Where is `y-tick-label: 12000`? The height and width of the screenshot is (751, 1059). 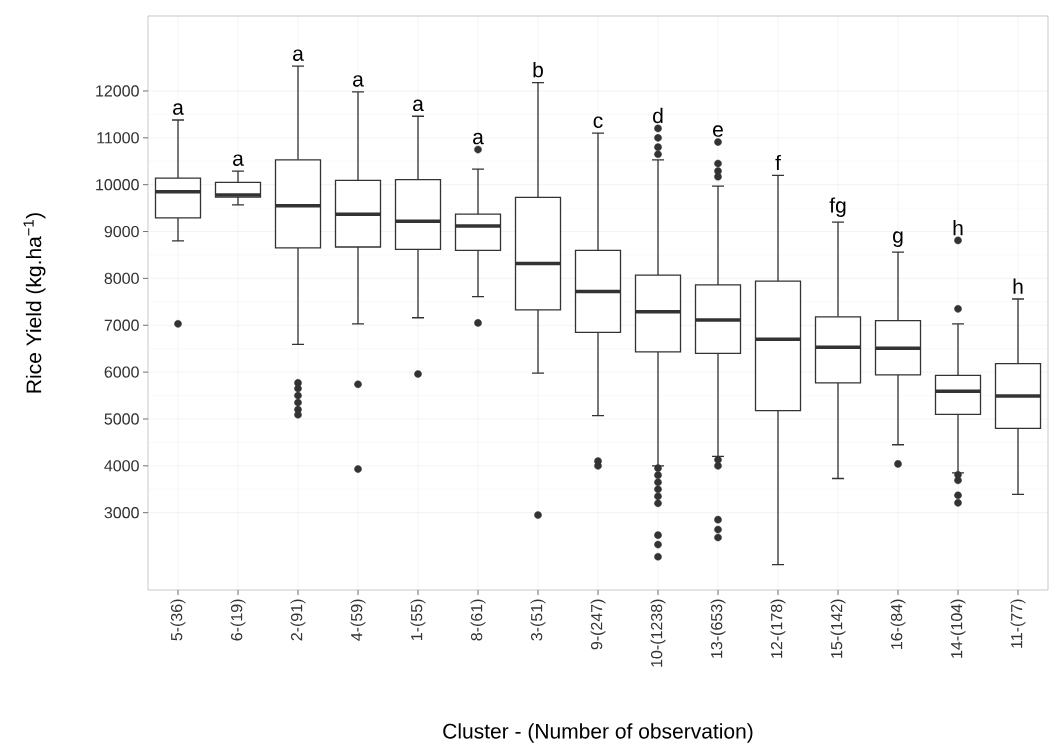 y-tick-label: 12000 is located at coordinates (117, 91).